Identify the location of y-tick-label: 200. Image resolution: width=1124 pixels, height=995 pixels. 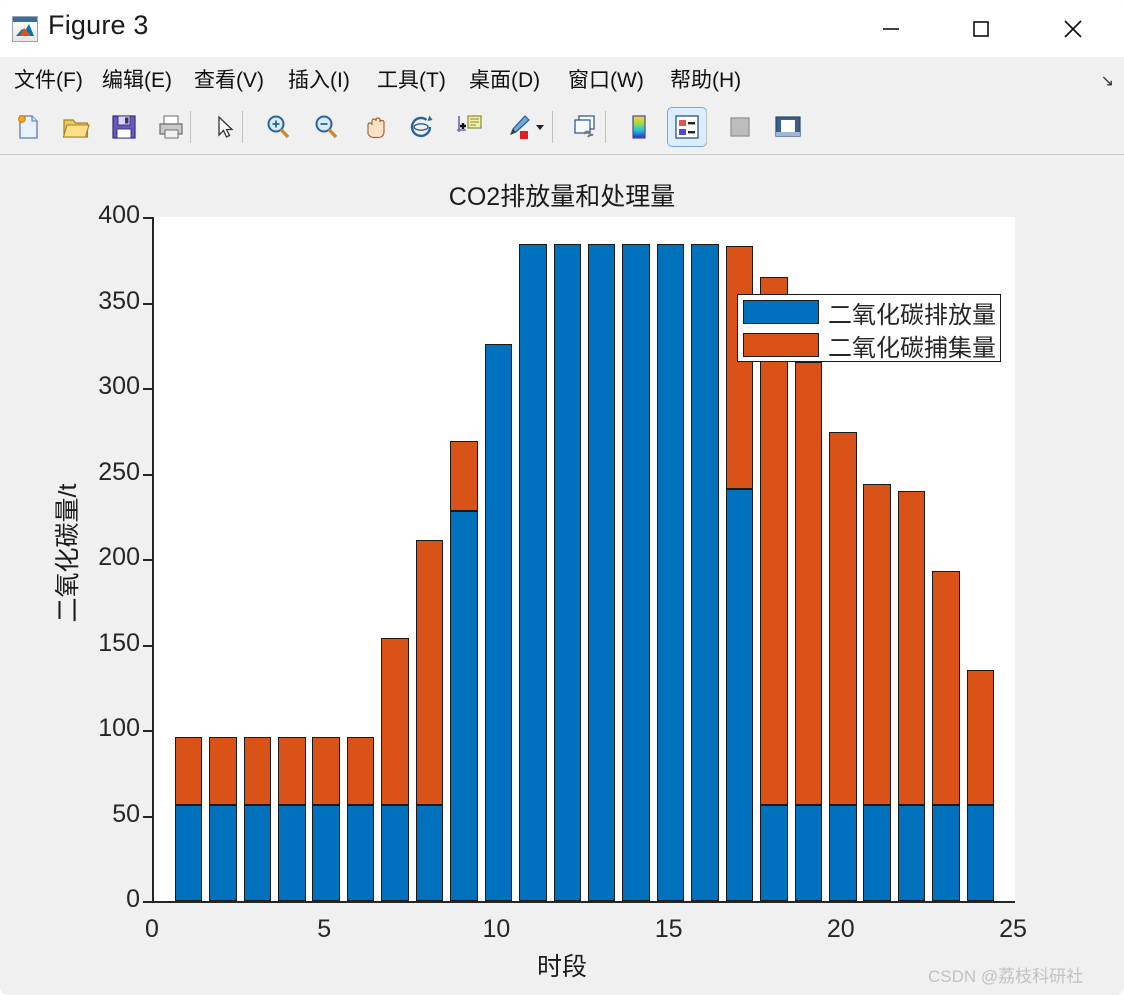
(119, 557).